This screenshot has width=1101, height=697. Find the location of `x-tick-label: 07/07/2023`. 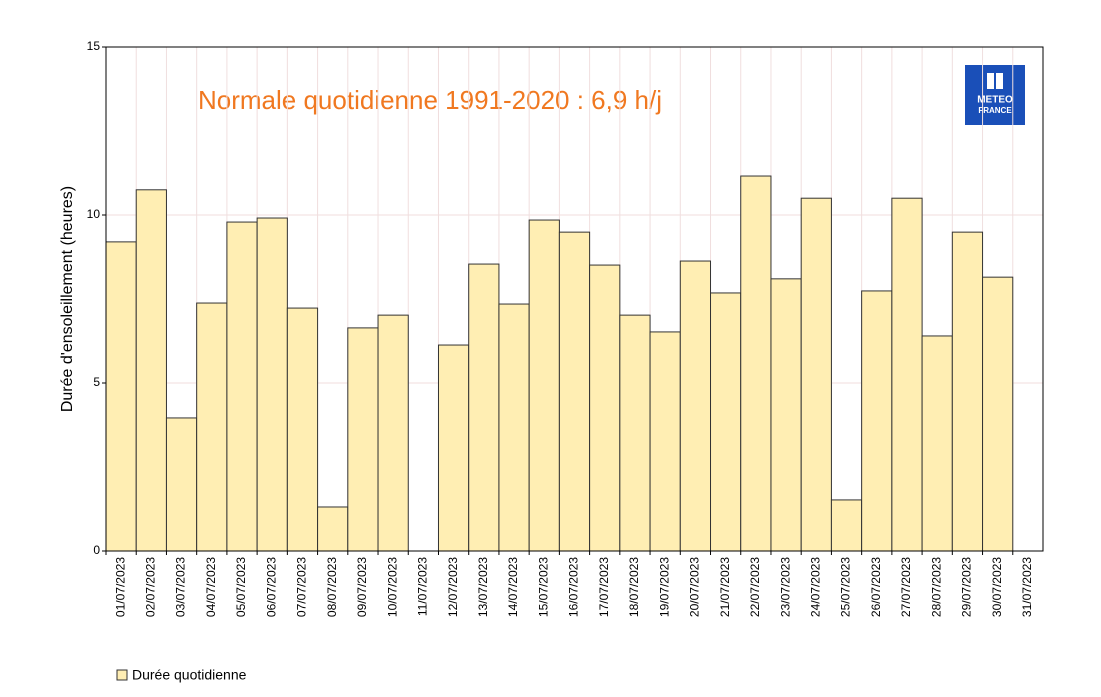

x-tick-label: 07/07/2023 is located at coordinates (302, 587).